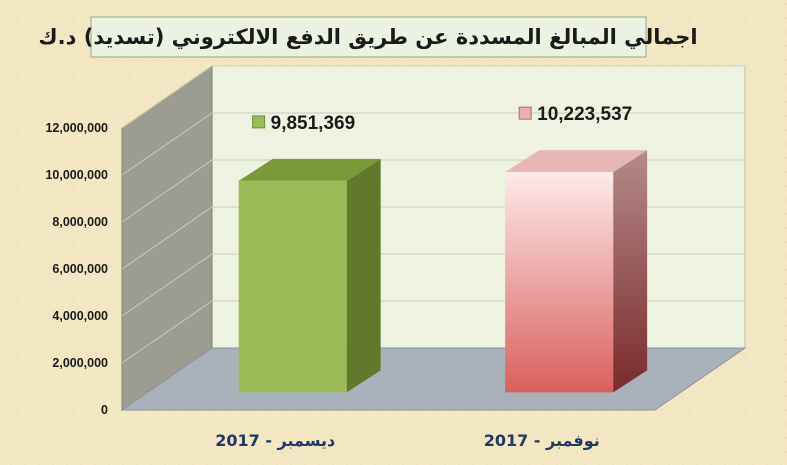  Describe the element at coordinates (80, 269) in the screenshot. I see `y-tick-label: 6,000,000` at that location.